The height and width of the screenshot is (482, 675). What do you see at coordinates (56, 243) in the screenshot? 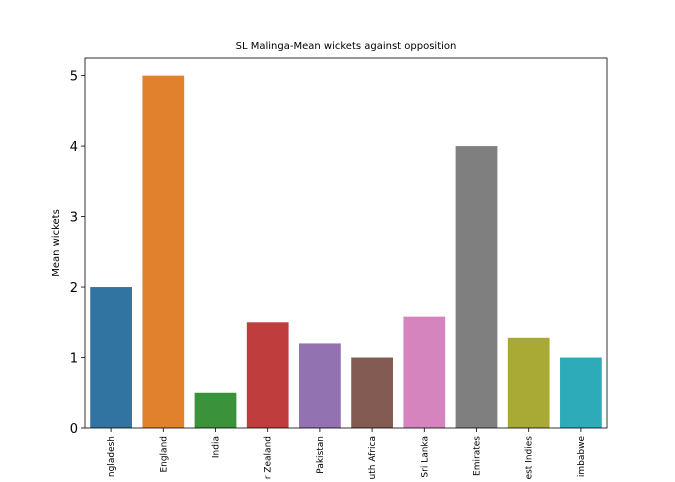
I see `y-axis-label: Mean wickets` at bounding box center [56, 243].